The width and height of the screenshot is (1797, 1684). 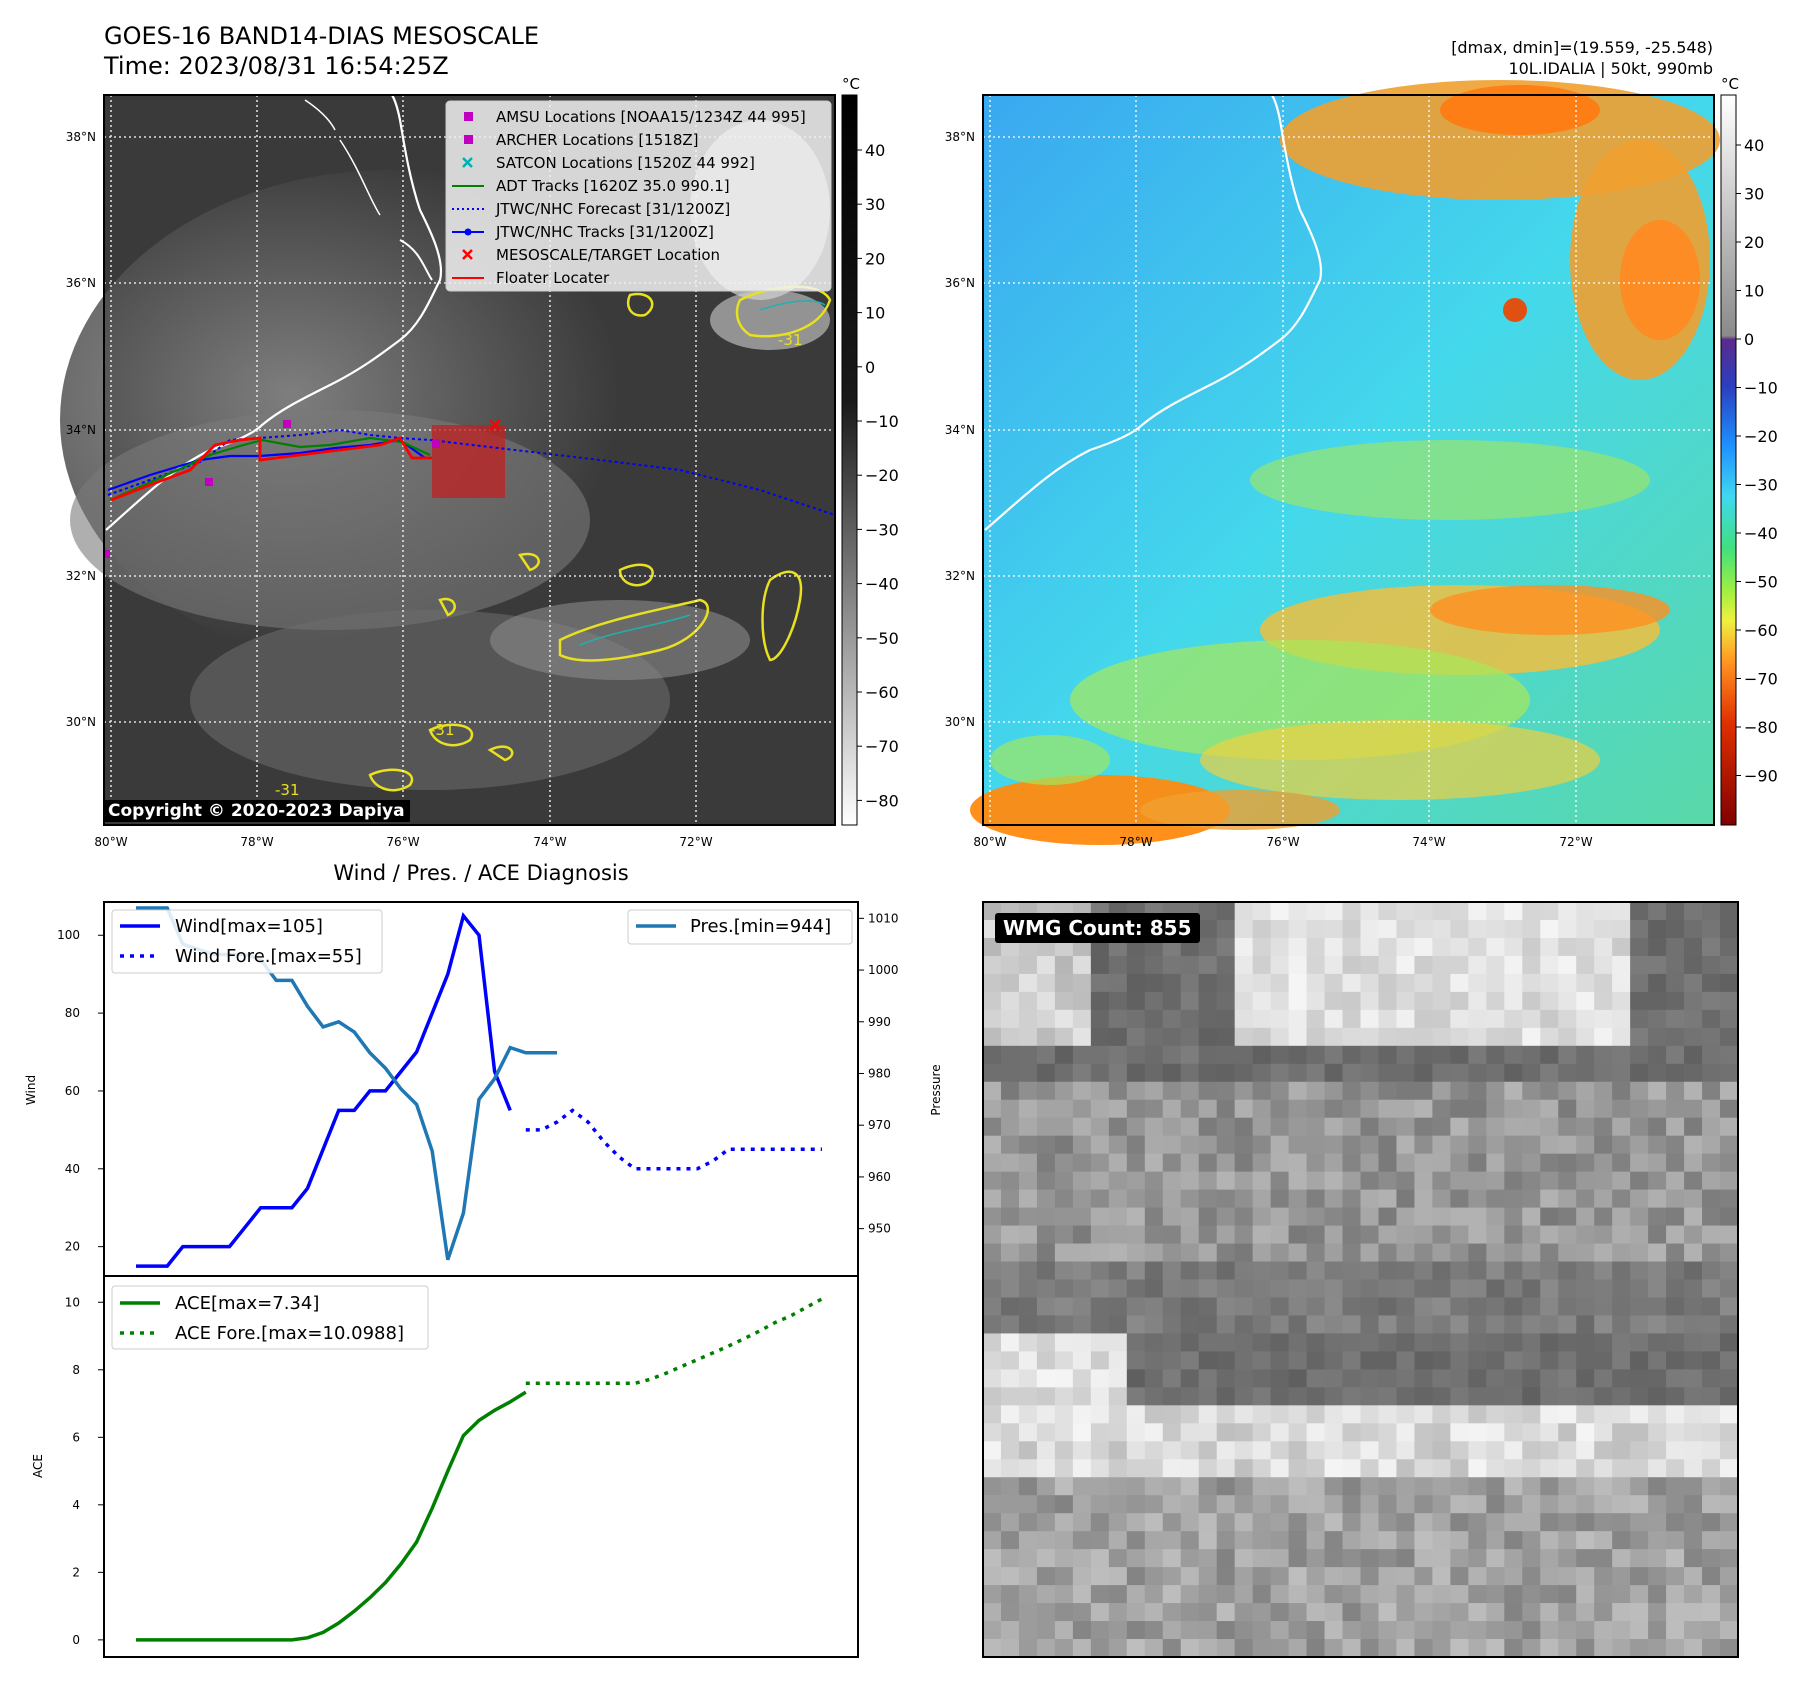 What do you see at coordinates (879, 1022) in the screenshot?
I see `y-right-tick-label: 990` at bounding box center [879, 1022].